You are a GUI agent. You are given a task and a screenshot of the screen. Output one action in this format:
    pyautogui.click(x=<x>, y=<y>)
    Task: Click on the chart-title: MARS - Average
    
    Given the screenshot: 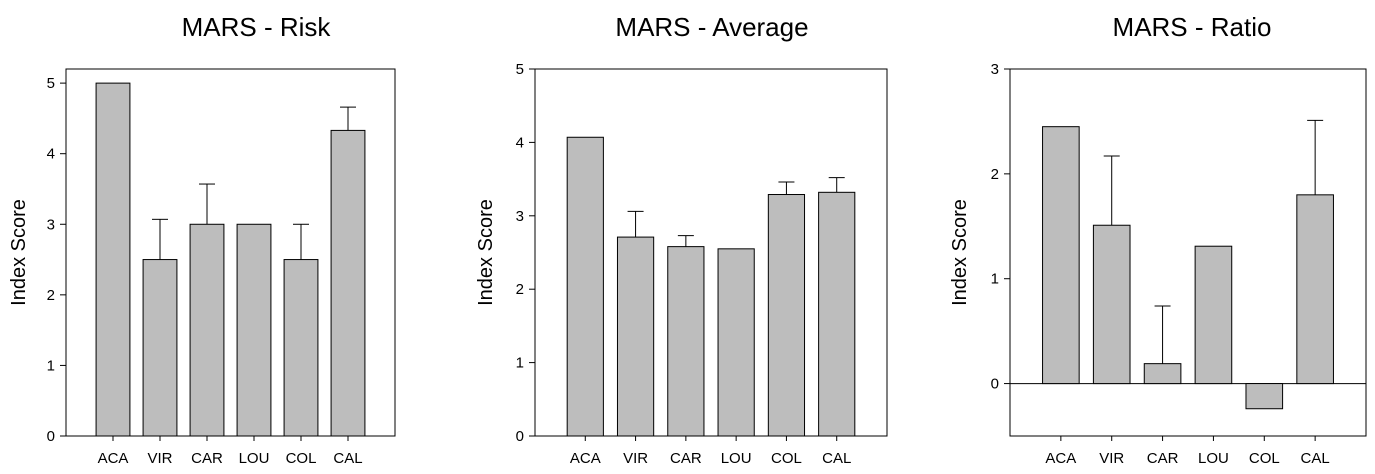 What is the action you would take?
    pyautogui.click(x=711, y=27)
    